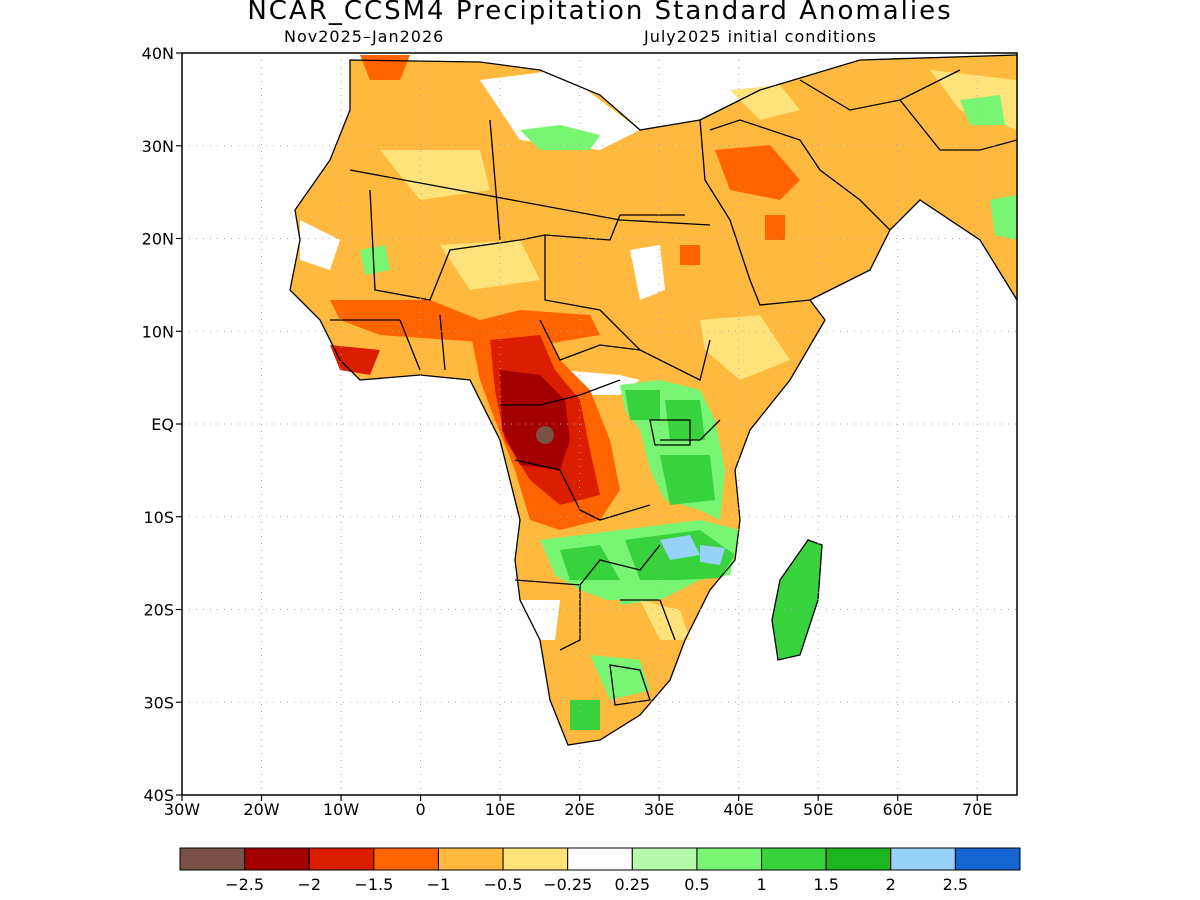 The width and height of the screenshot is (1200, 900). I want to click on dry-anomaly-arabia, so click(757, 172).